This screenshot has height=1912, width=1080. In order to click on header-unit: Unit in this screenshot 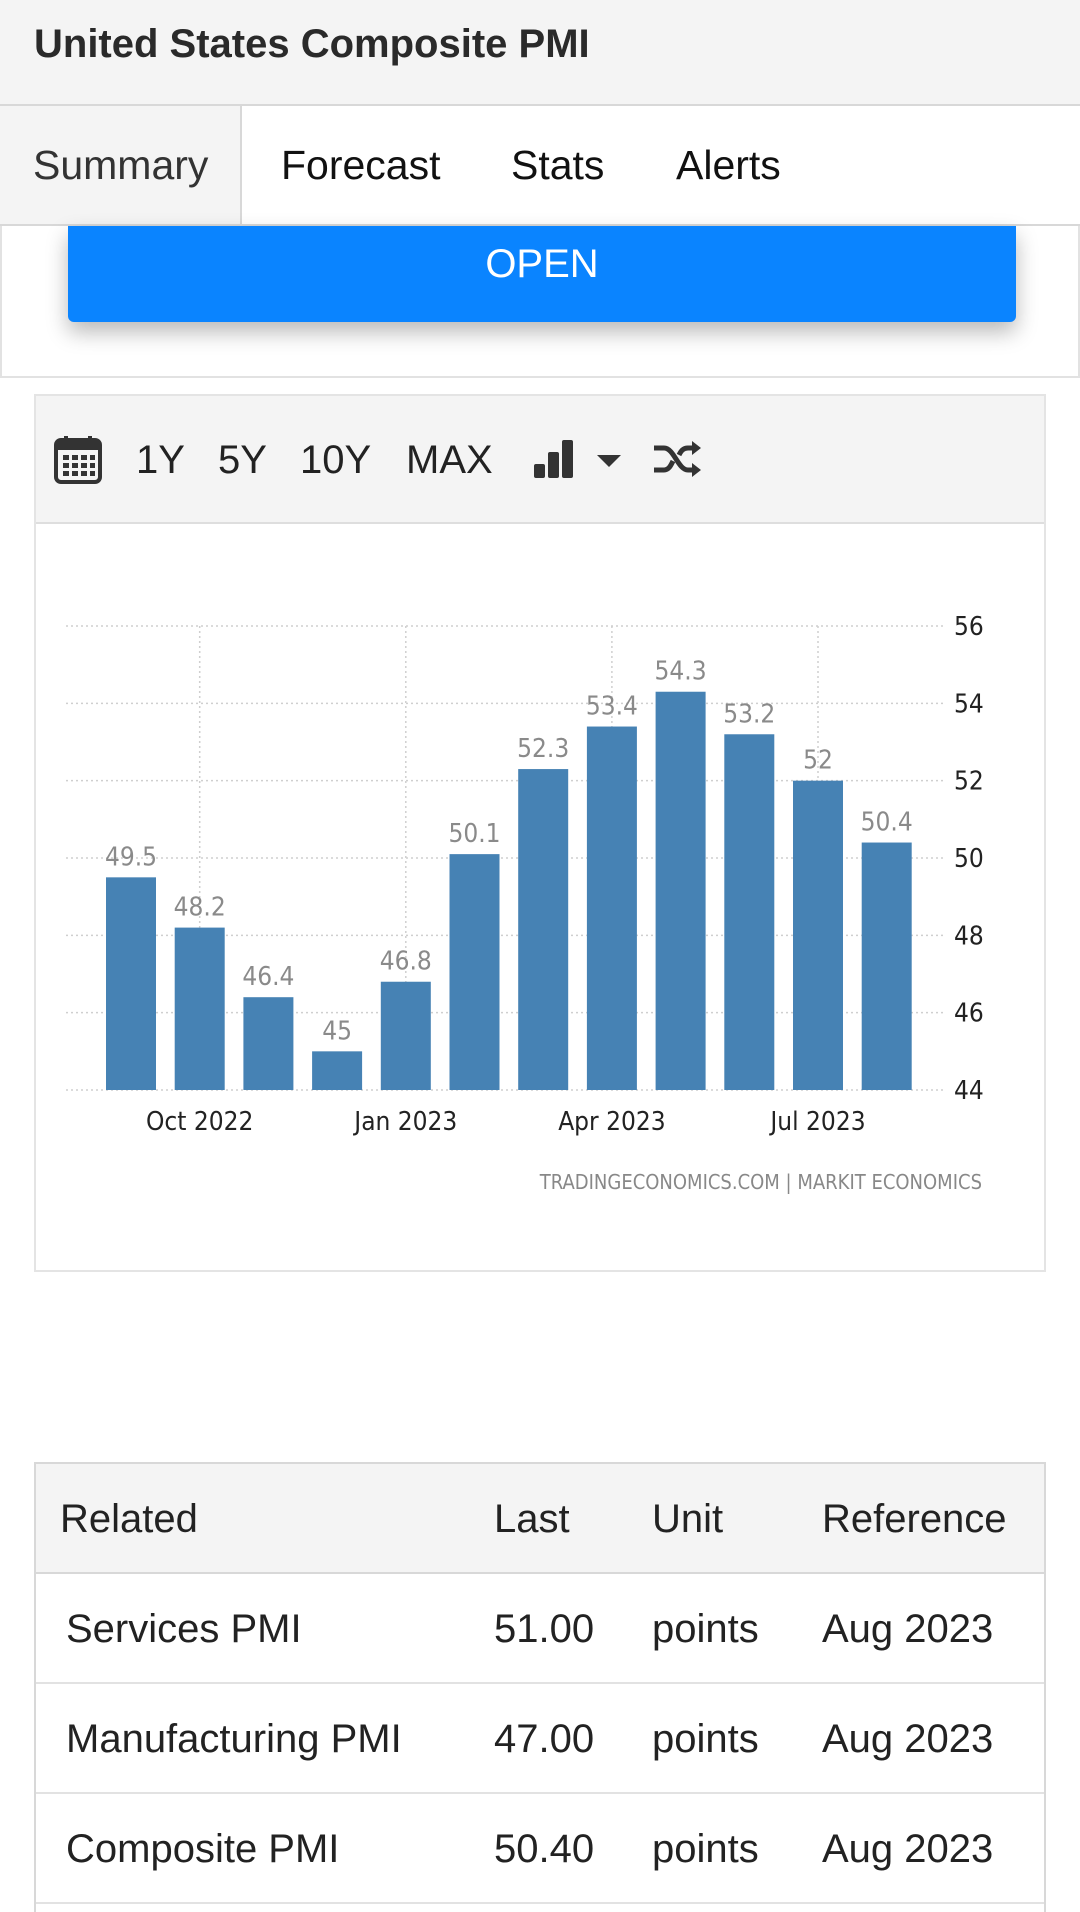, I will do `click(688, 1519)`.